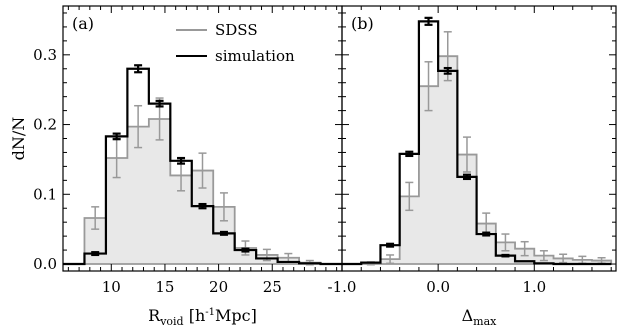  What do you see at coordinates (83, 23) in the screenshot?
I see `panel-a-label: (a)` at bounding box center [83, 23].